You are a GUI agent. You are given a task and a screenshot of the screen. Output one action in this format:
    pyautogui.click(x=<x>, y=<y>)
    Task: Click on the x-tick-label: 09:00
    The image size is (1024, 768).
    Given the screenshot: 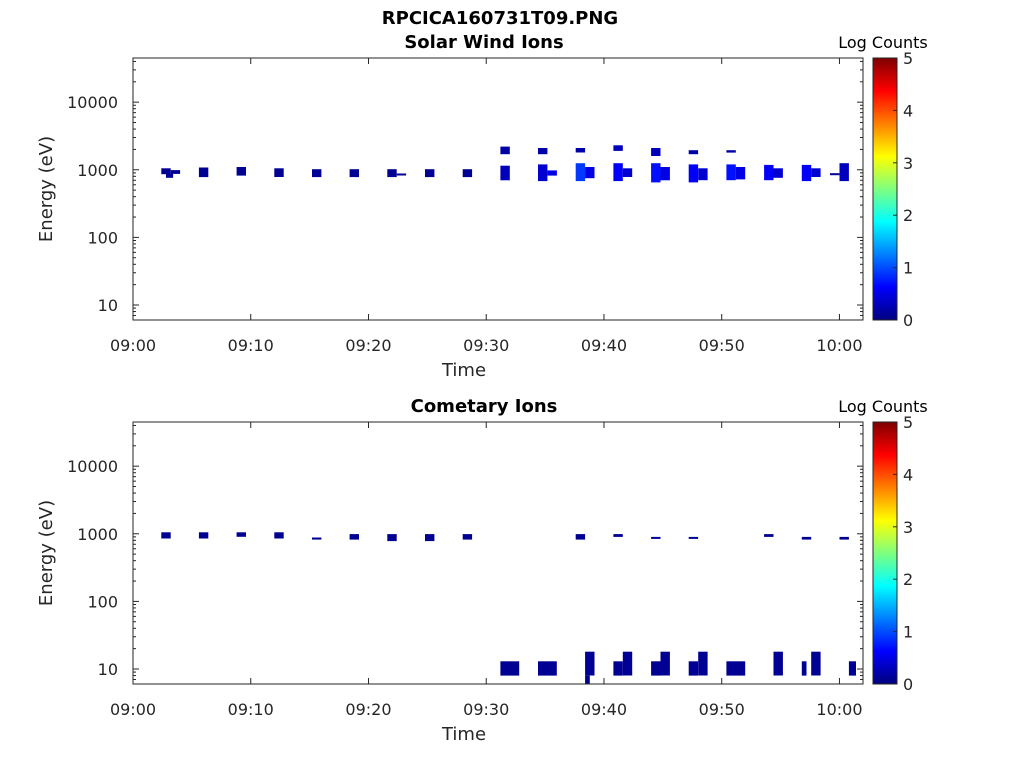 What is the action you would take?
    pyautogui.click(x=133, y=709)
    